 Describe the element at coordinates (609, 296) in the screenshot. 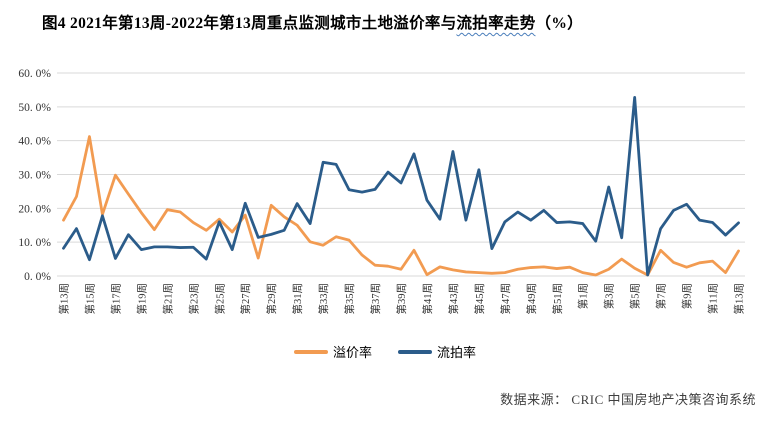

I see `x-axis-tick-label: 第3周` at that location.